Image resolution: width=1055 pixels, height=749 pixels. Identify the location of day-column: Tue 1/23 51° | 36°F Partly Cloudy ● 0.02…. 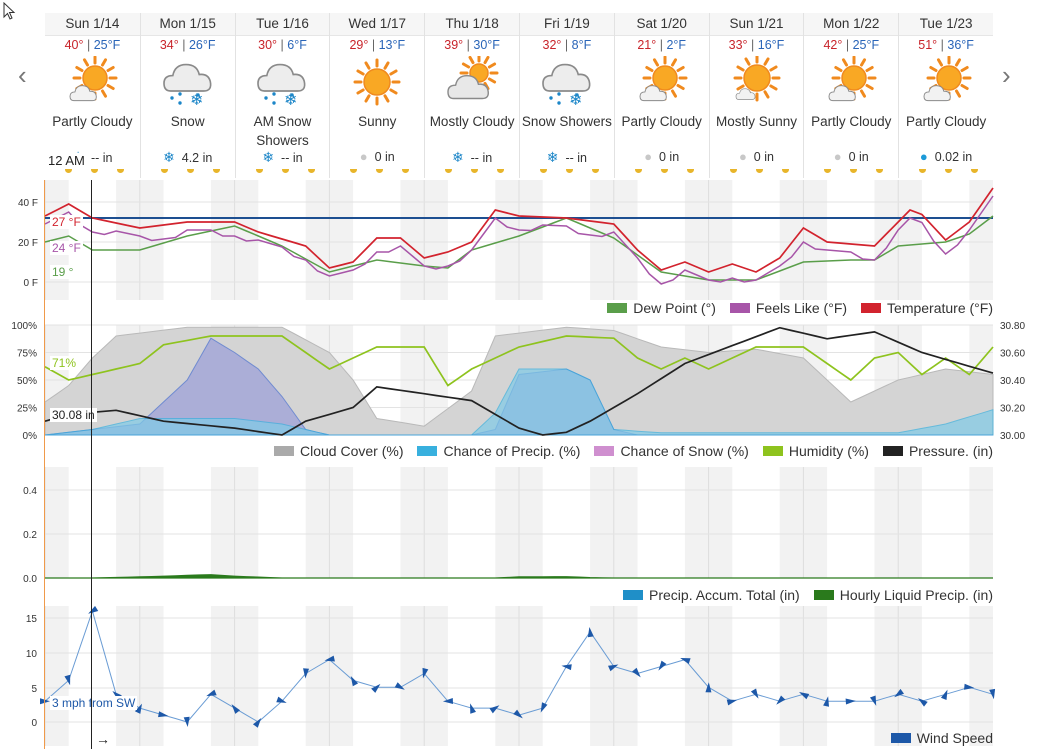
(945, 95).